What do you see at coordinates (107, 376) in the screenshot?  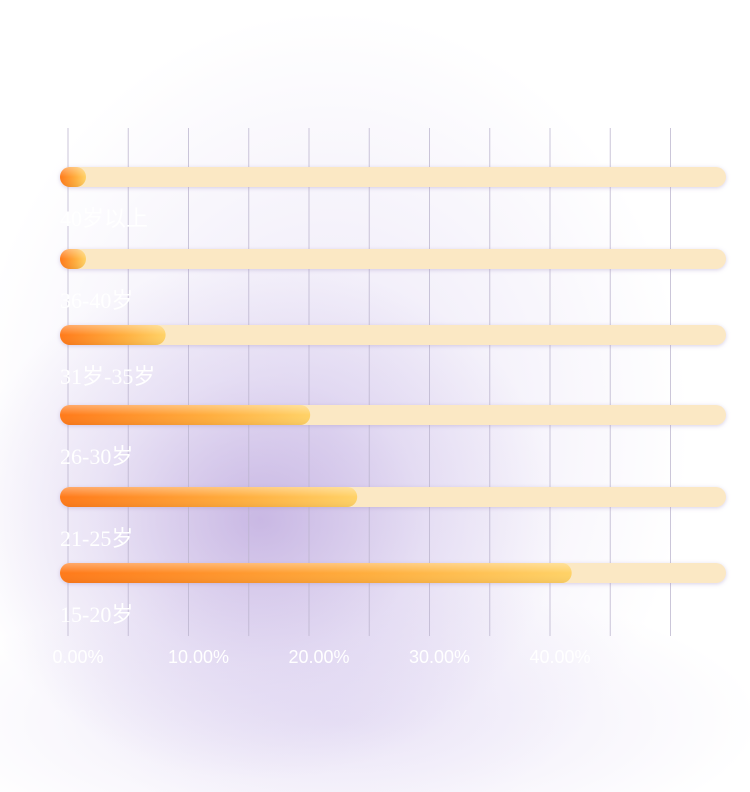 I see `category-label: 31岁-35岁` at bounding box center [107, 376].